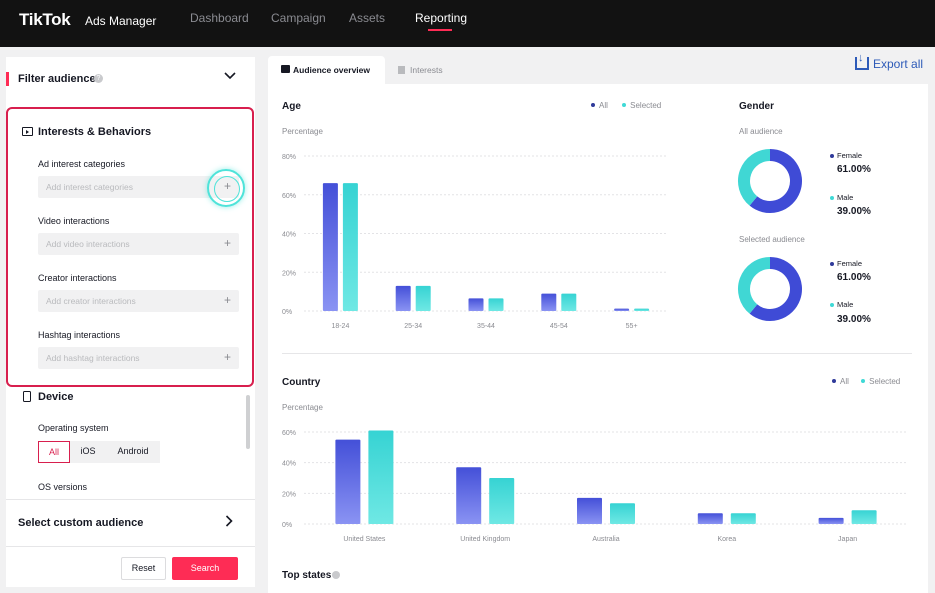 The height and width of the screenshot is (593, 935). What do you see at coordinates (7, 79) in the screenshot?
I see `accent-bar` at bounding box center [7, 79].